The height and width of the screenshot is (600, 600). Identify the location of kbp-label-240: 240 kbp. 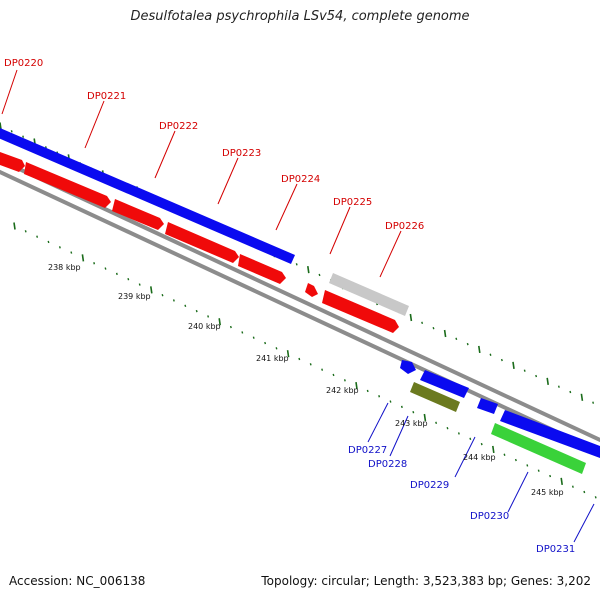
(204, 326).